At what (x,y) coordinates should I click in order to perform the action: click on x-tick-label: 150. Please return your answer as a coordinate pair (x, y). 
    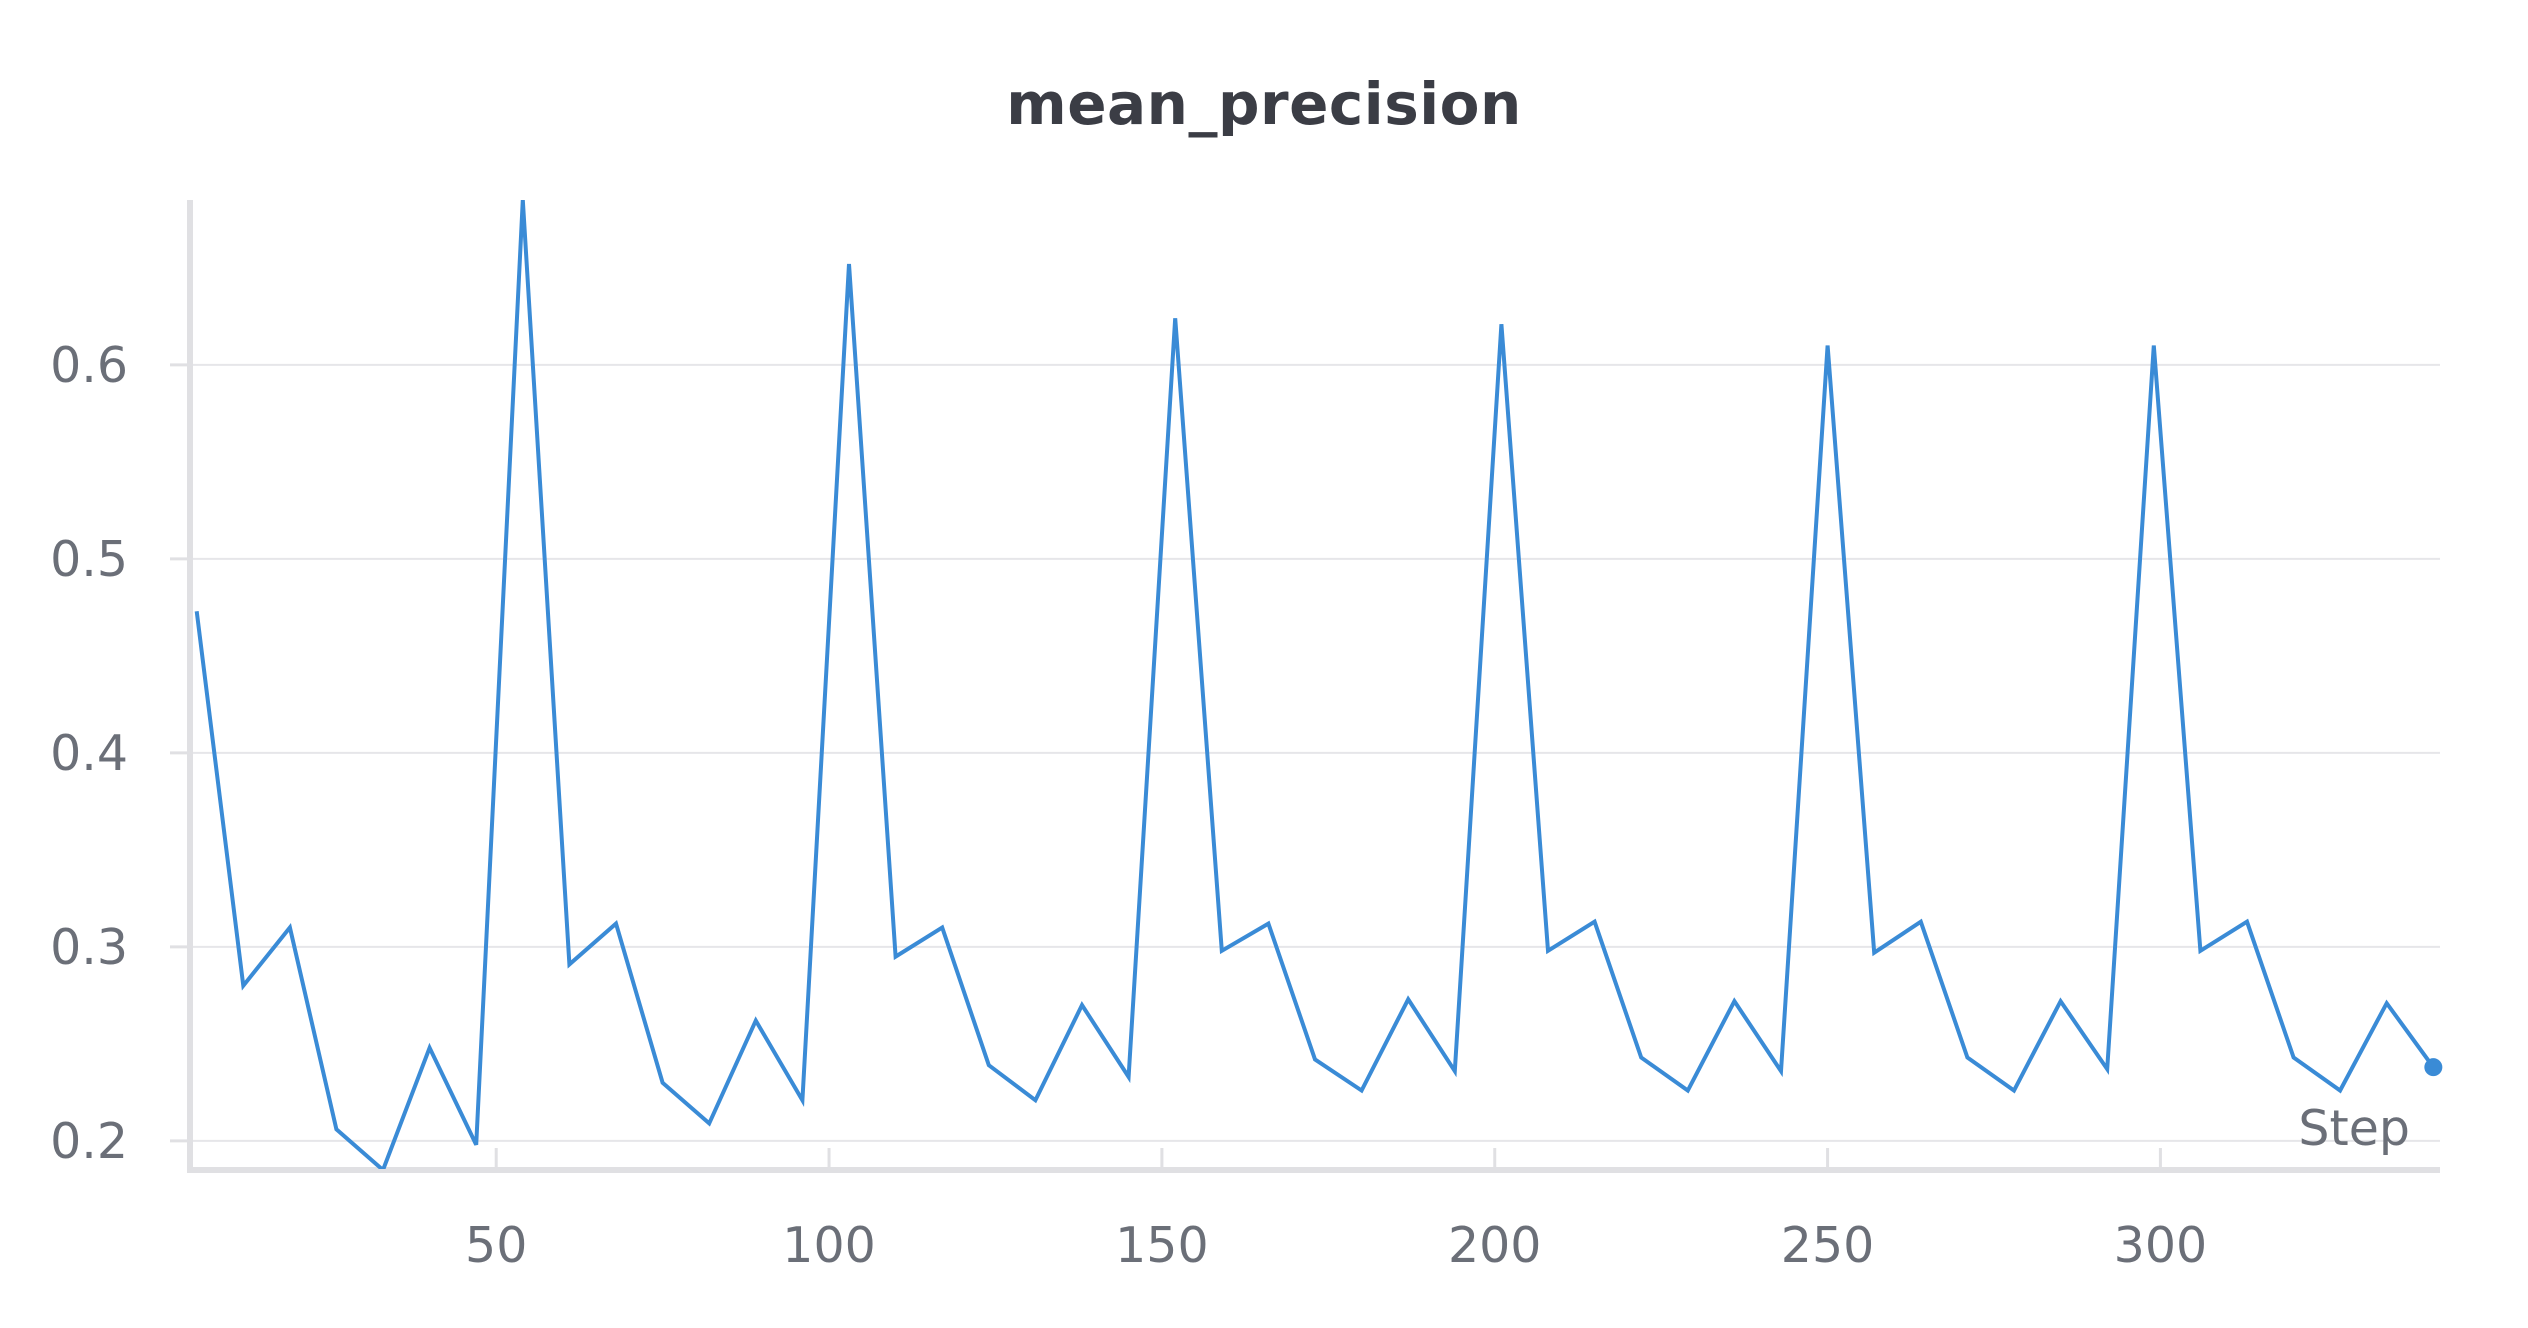
    Looking at the image, I should click on (1162, 1245).